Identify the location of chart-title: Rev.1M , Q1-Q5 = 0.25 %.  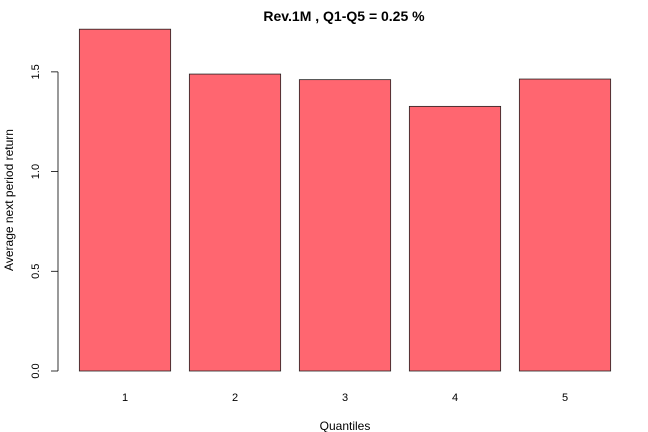
(344, 16).